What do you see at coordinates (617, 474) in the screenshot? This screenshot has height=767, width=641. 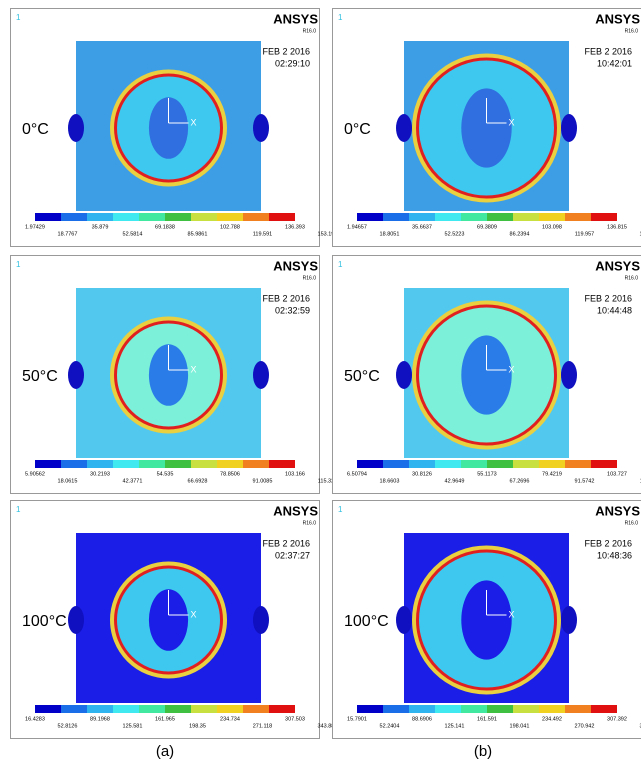 I see `legend-value: 103.727` at bounding box center [617, 474].